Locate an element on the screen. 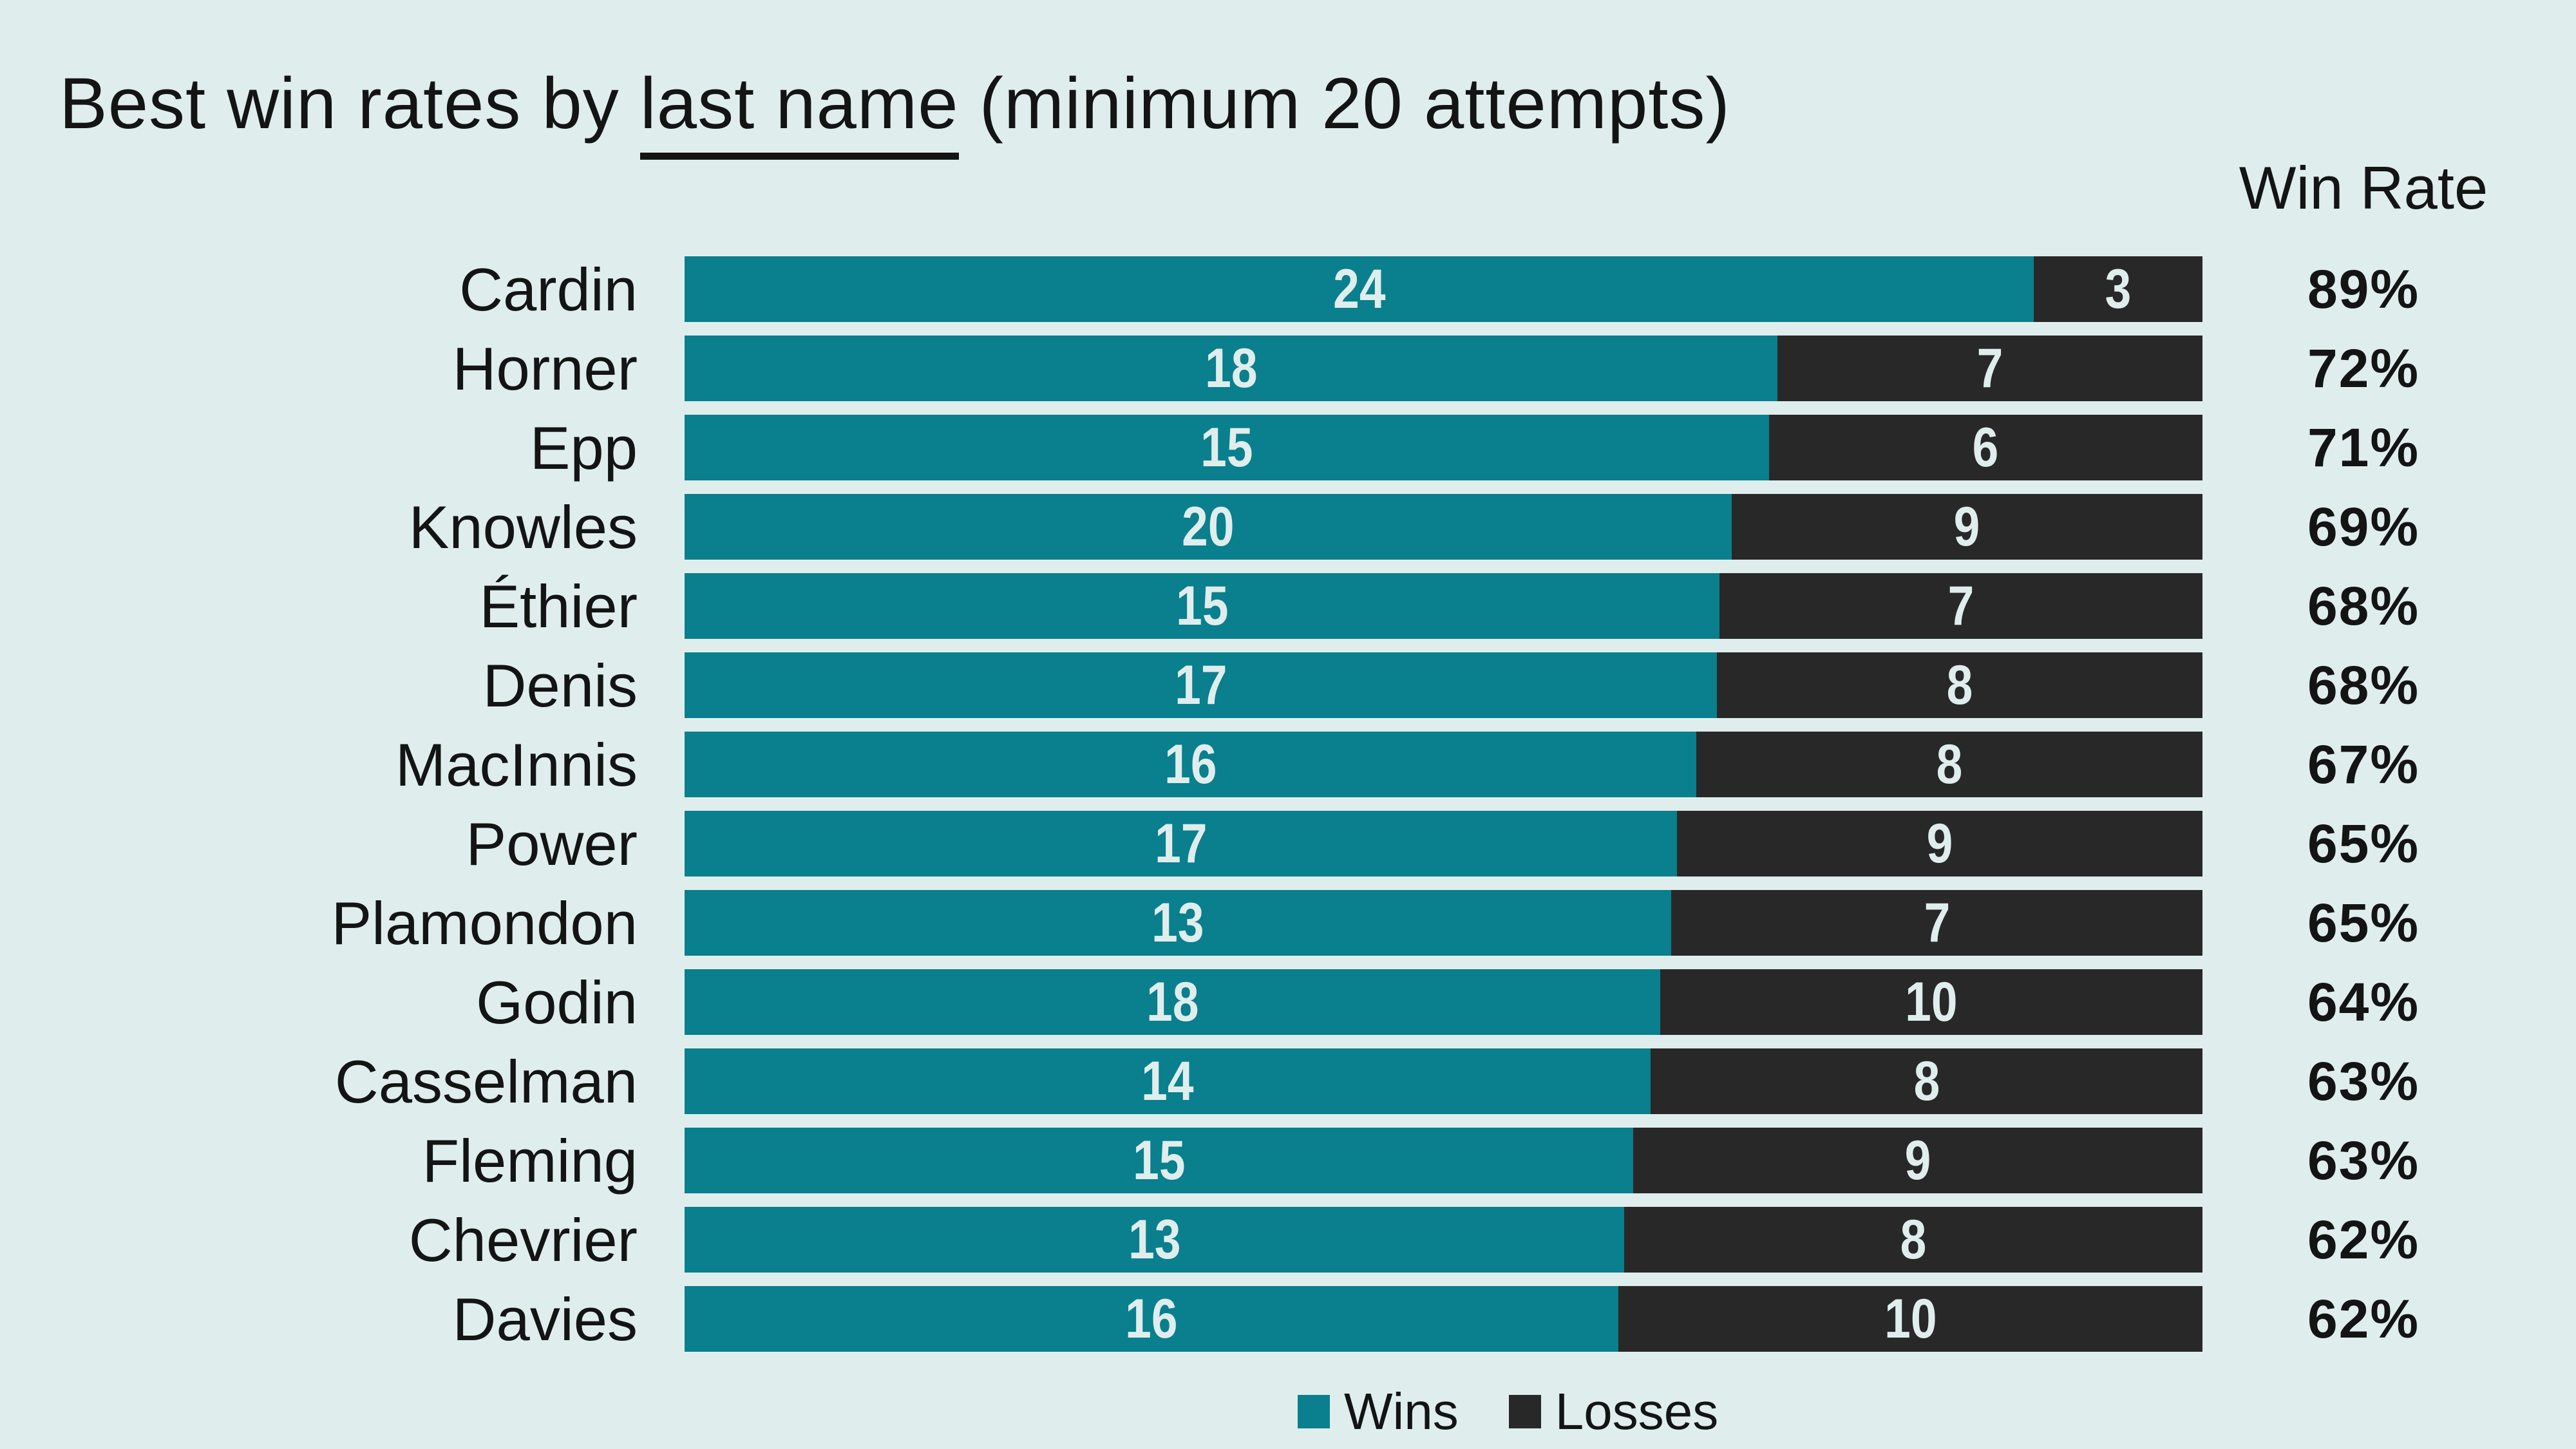  title-pre: Best win rates by is located at coordinates (350, 104).